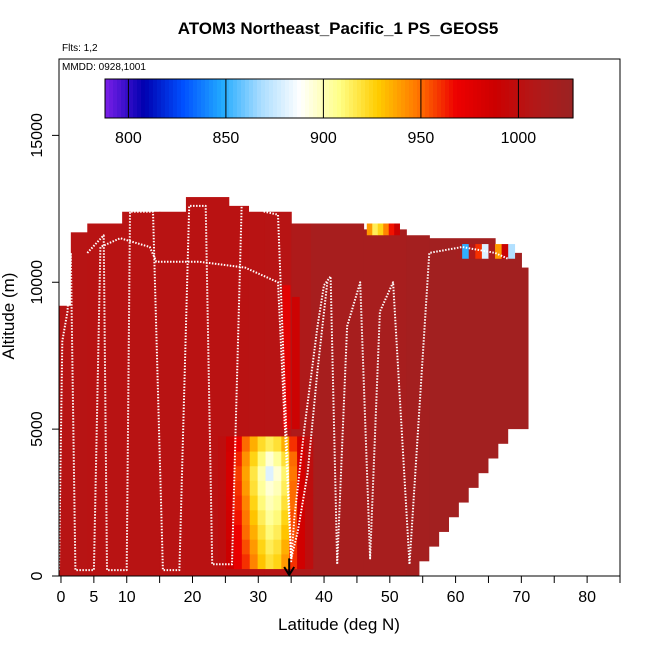  I want to click on x-tick-label: 80, so click(587, 597).